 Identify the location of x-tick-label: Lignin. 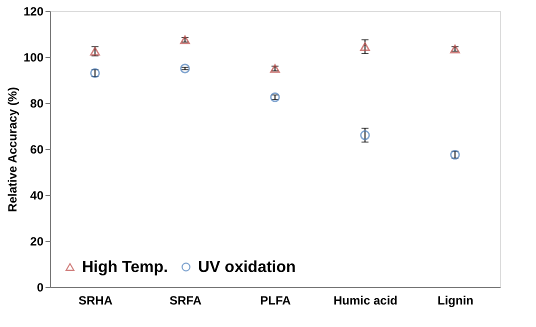
(456, 301).